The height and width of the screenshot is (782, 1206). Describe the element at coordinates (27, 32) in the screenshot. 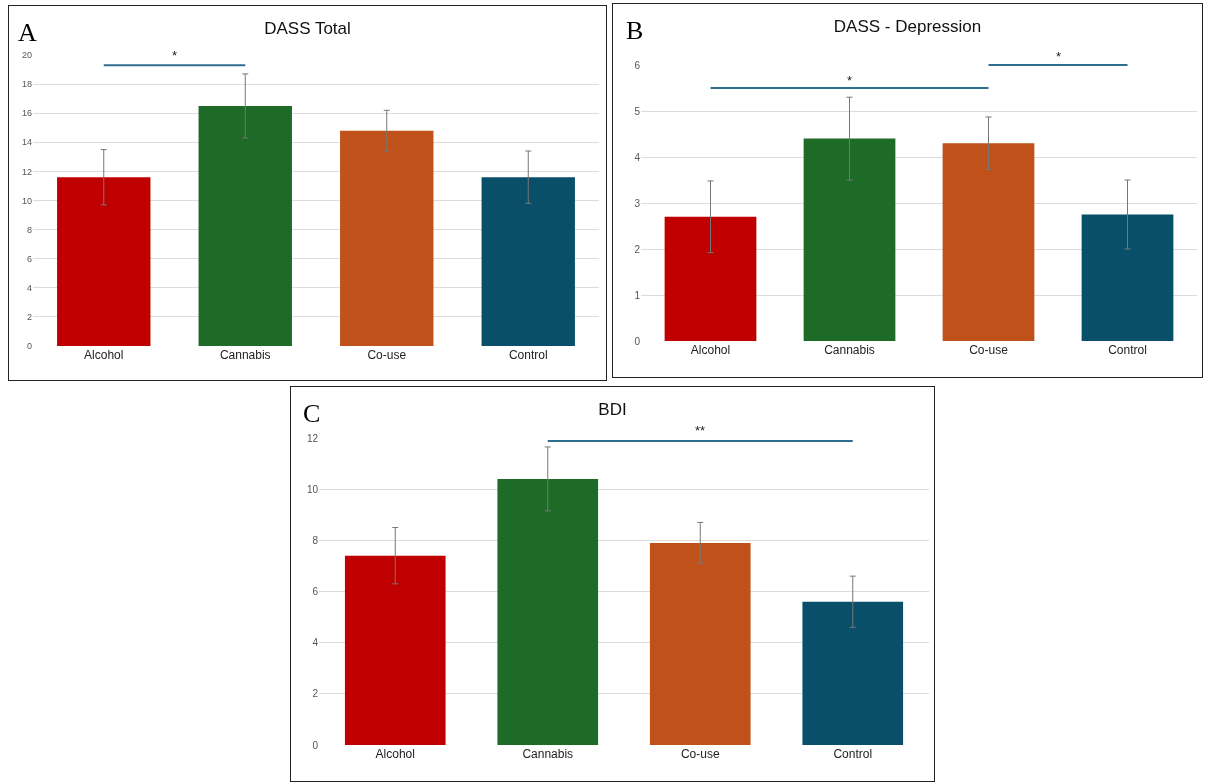

I see `text: A` at that location.